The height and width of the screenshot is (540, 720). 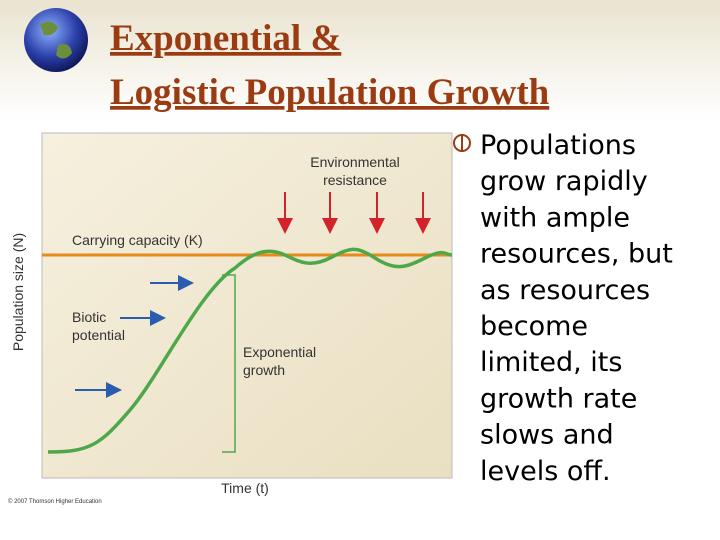 I want to click on bullet-line: levels off., so click(x=545, y=471).